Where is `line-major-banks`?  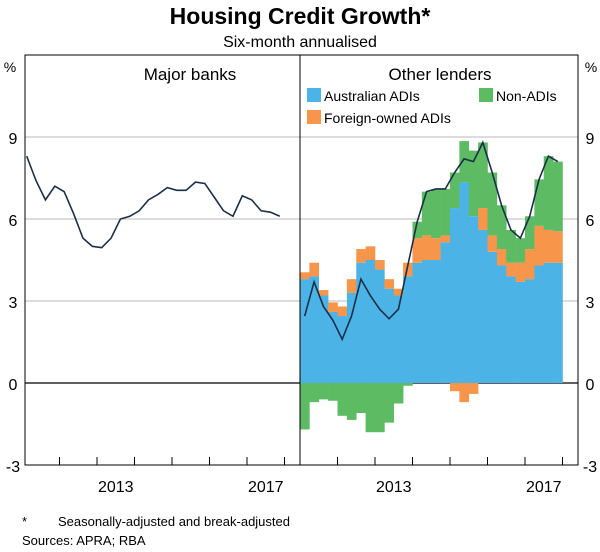
line-major-banks is located at coordinates (153, 202).